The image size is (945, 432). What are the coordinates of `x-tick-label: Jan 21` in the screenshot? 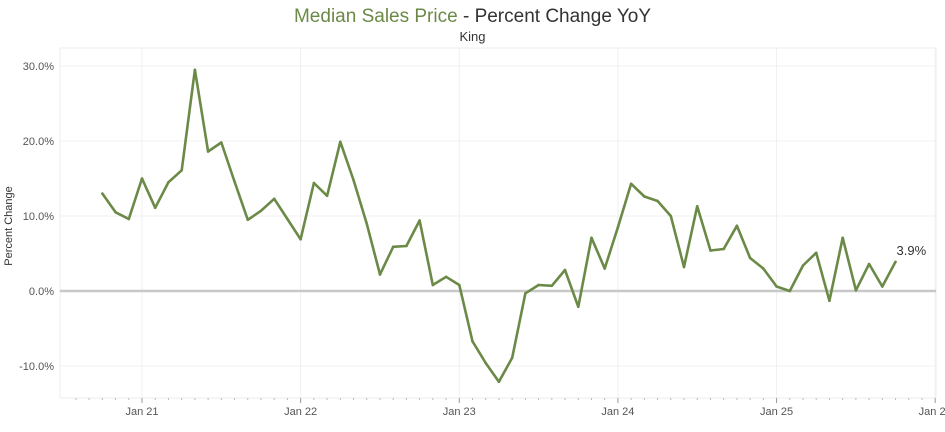 It's located at (141, 412).